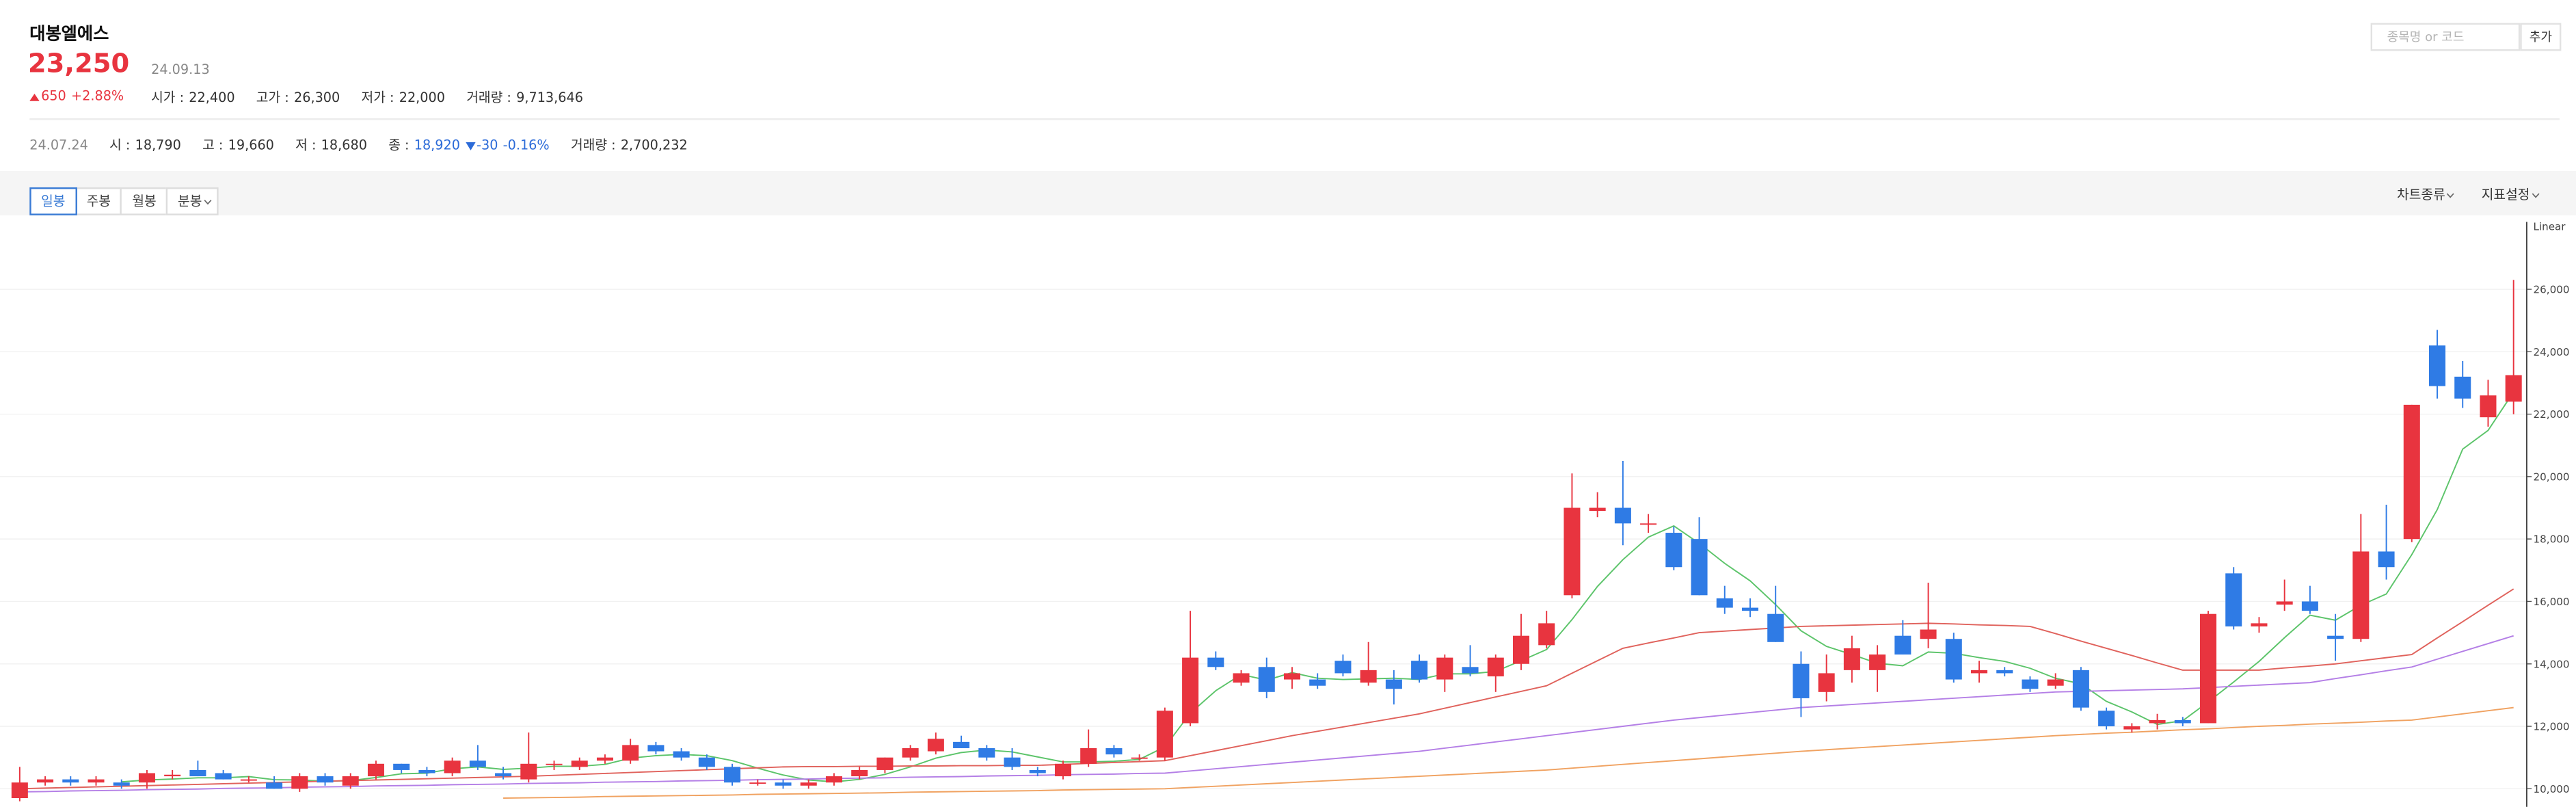 This screenshot has height=807, width=2576. What do you see at coordinates (79, 96) in the screenshot?
I see `change-row: 650 +2.88%` at bounding box center [79, 96].